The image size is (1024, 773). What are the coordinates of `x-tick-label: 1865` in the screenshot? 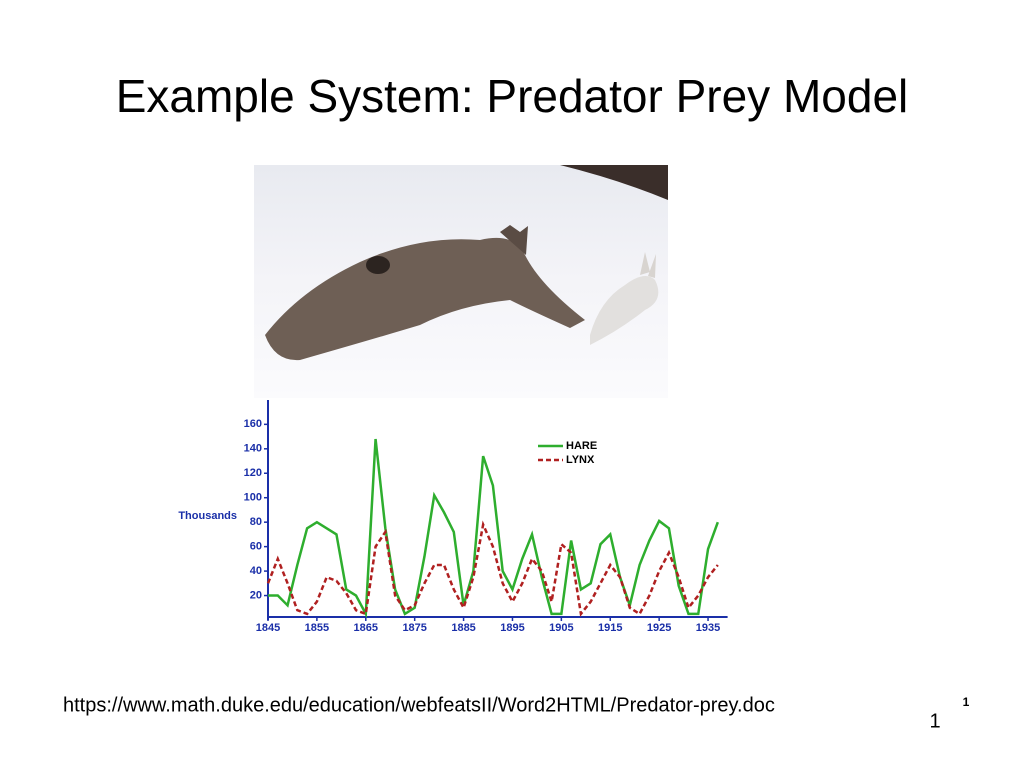 It's located at (366, 628).